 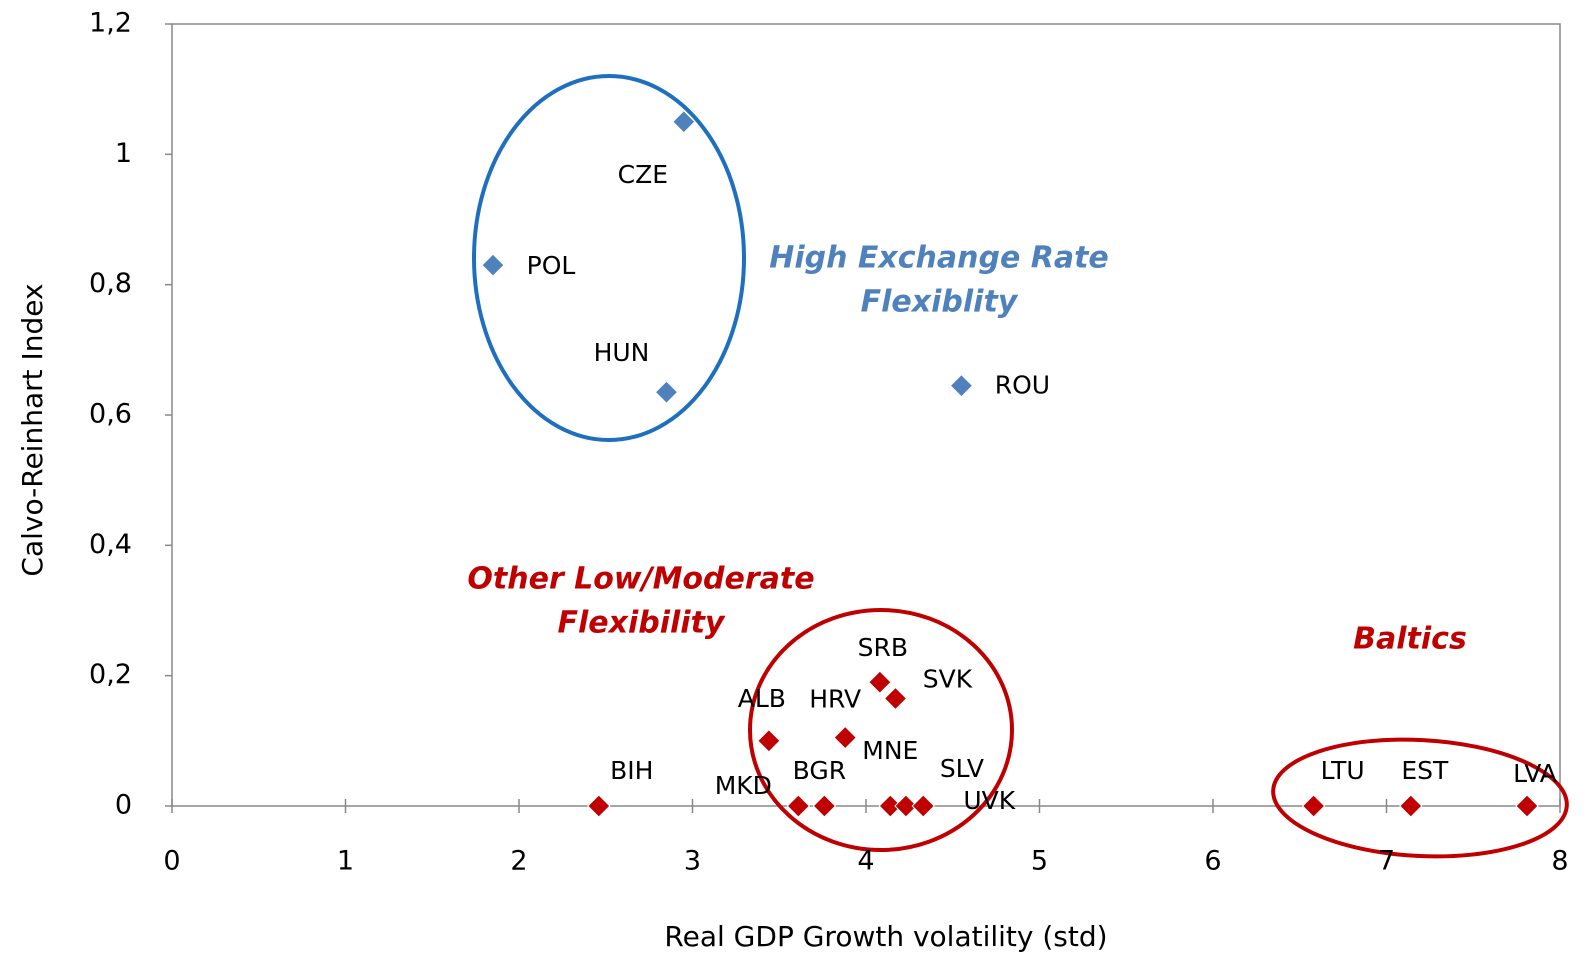 I want to click on point-label: HUN, so click(x=622, y=352).